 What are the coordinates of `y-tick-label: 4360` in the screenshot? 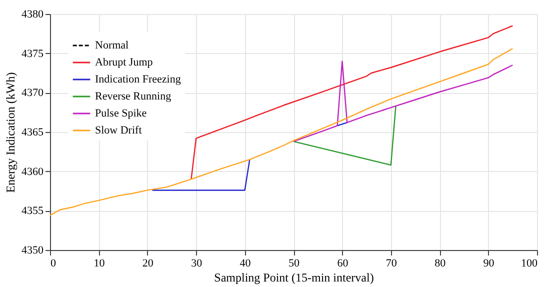 It's located at (33, 172).